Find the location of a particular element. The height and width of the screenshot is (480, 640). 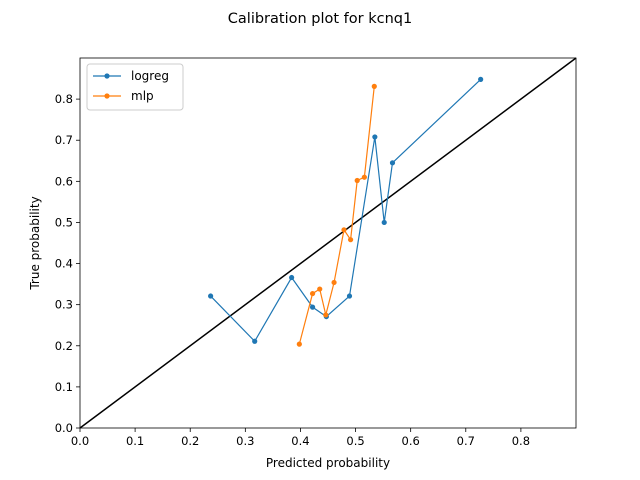

x-tick-label: 0.3 is located at coordinates (245, 441).